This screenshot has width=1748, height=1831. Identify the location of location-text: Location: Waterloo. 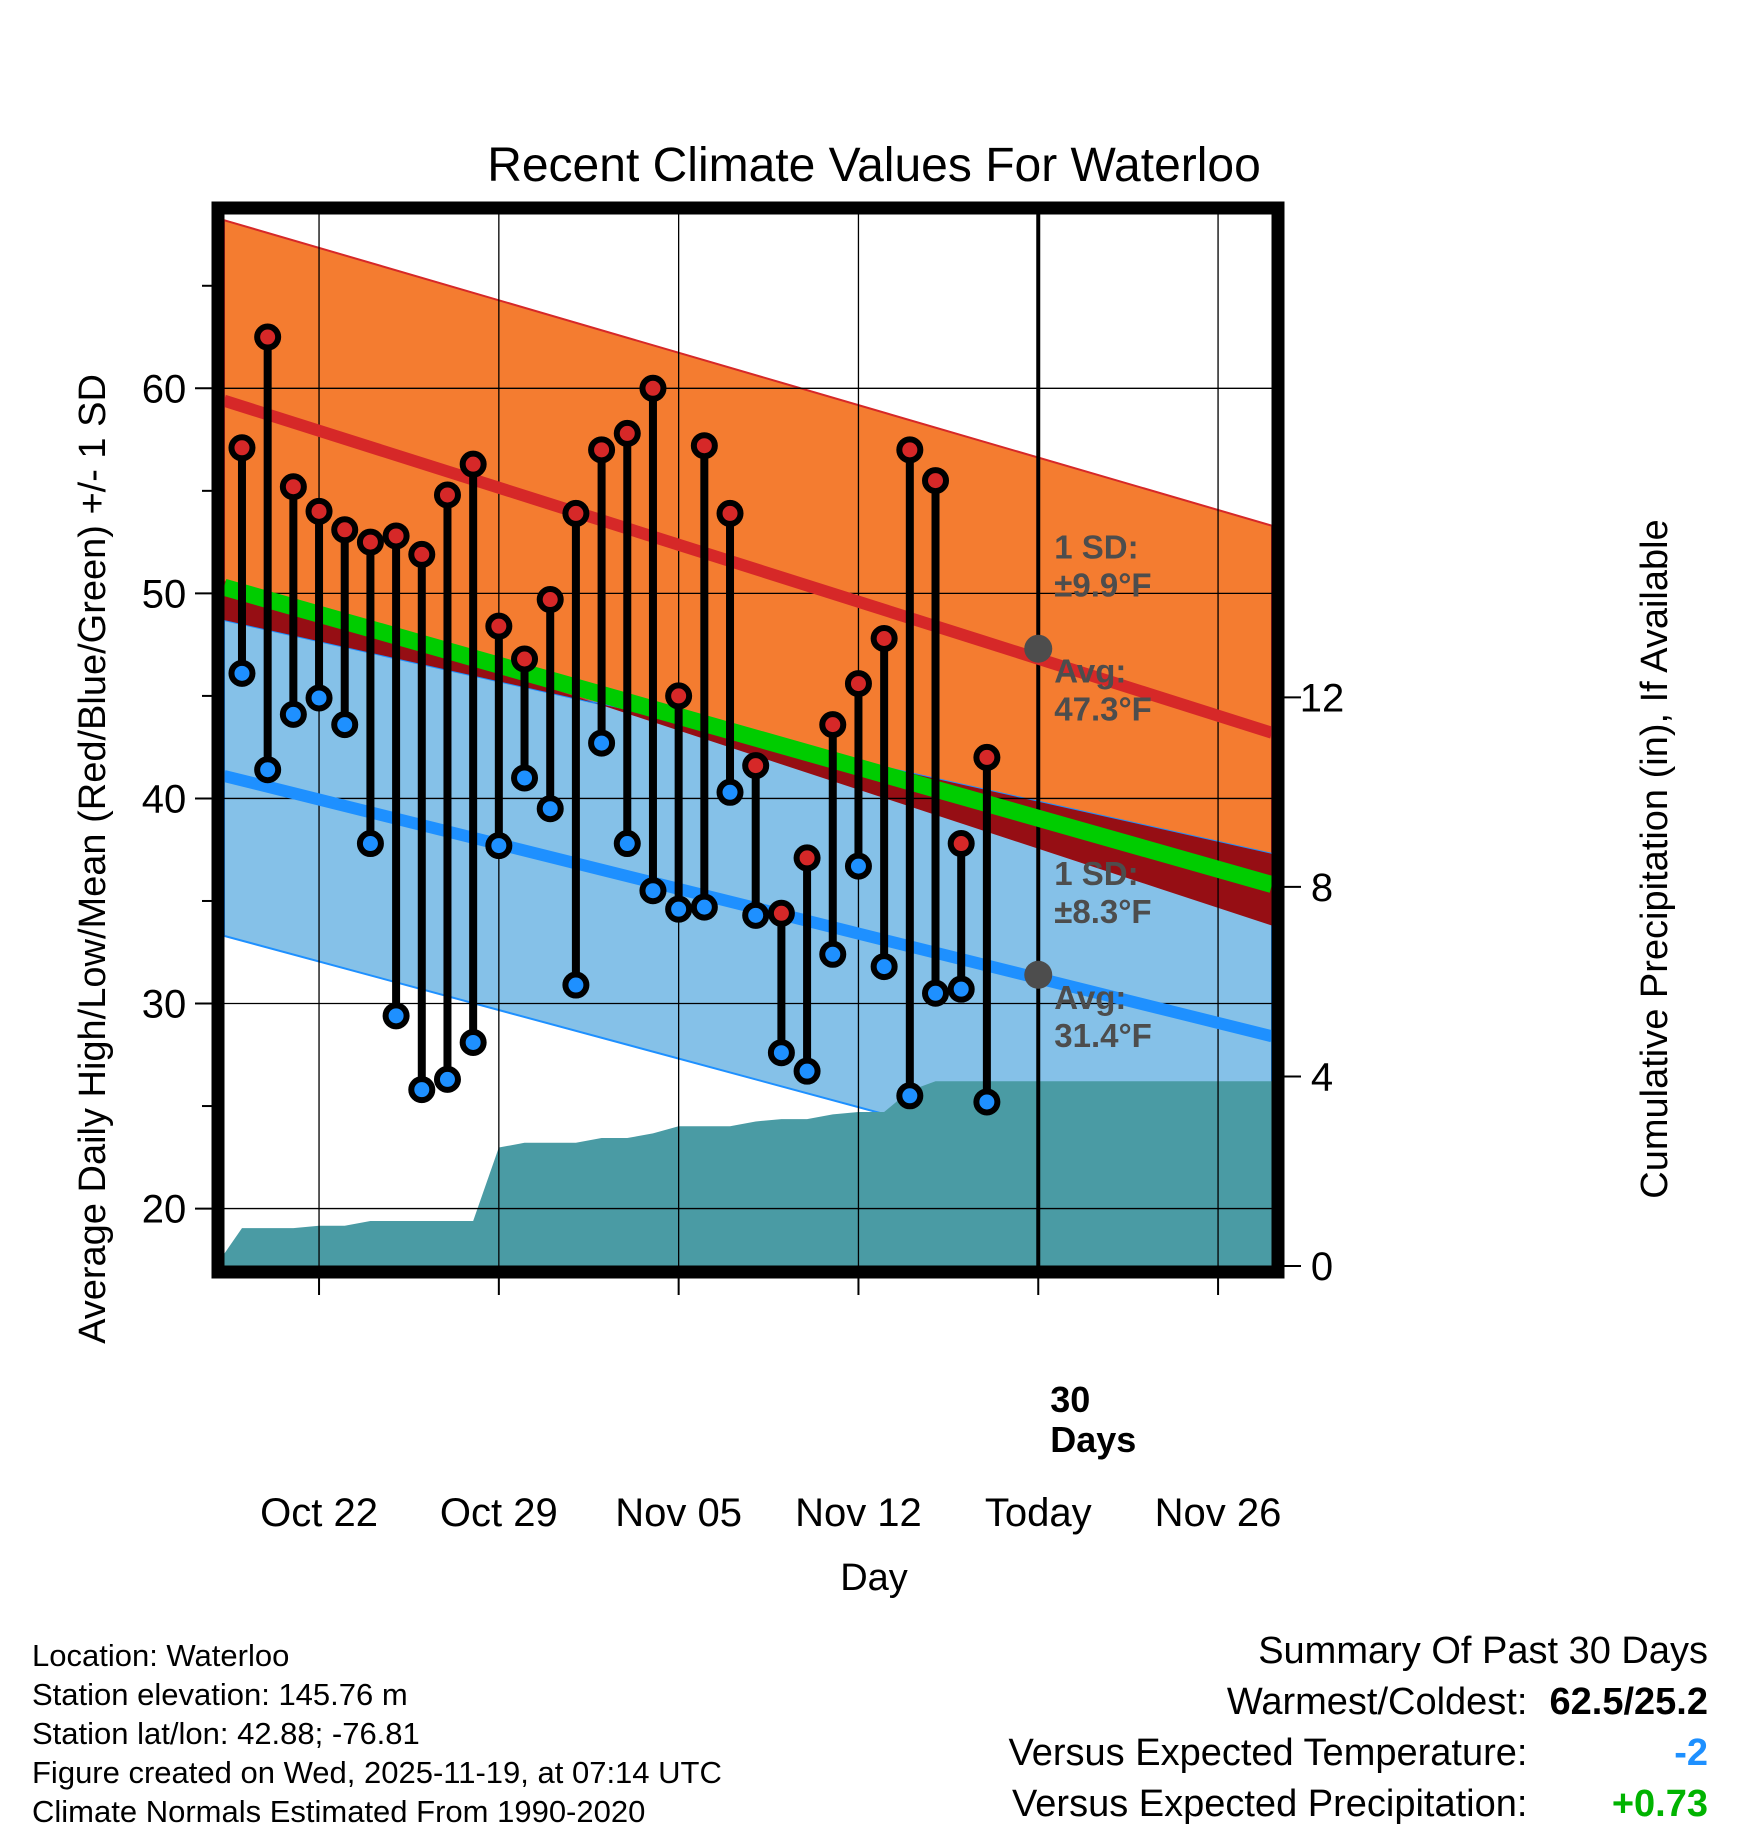
(161, 1655).